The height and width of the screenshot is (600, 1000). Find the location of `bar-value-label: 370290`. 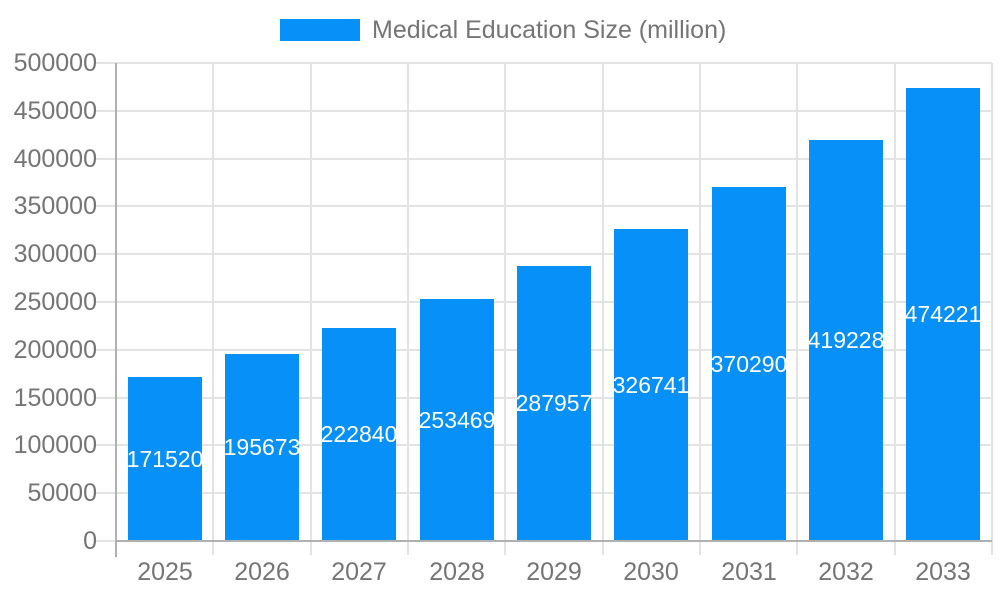

bar-value-label: 370290 is located at coordinates (749, 363).